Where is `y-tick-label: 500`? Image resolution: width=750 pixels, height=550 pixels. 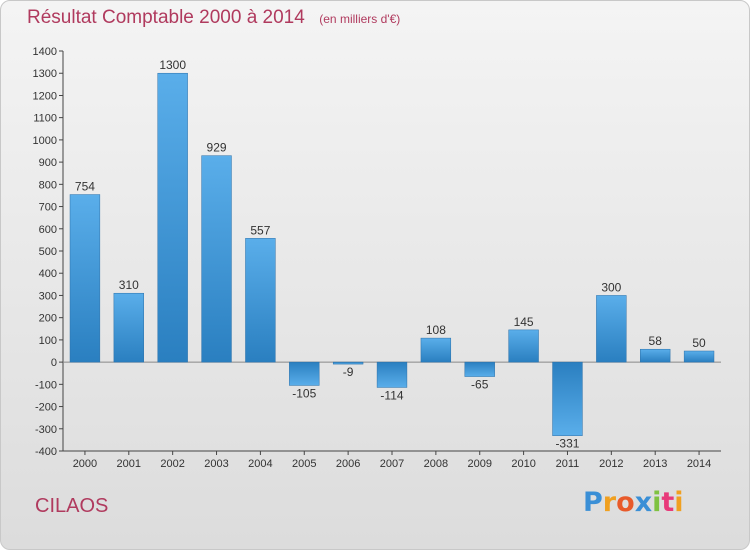
y-tick-label: 500 is located at coordinates (48, 252).